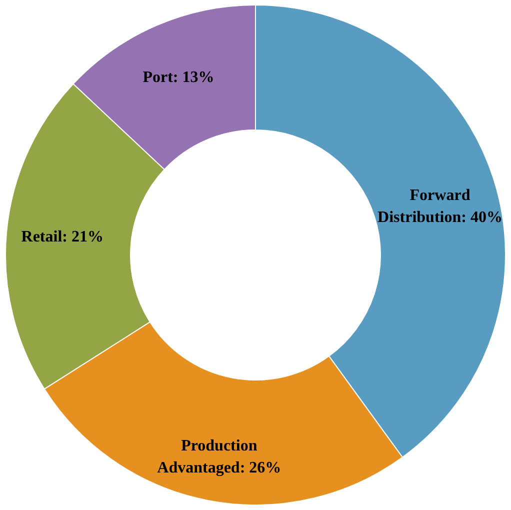 The height and width of the screenshot is (510, 511). Describe the element at coordinates (62, 237) in the screenshot. I see `slice-label: Retail: 21%` at that location.